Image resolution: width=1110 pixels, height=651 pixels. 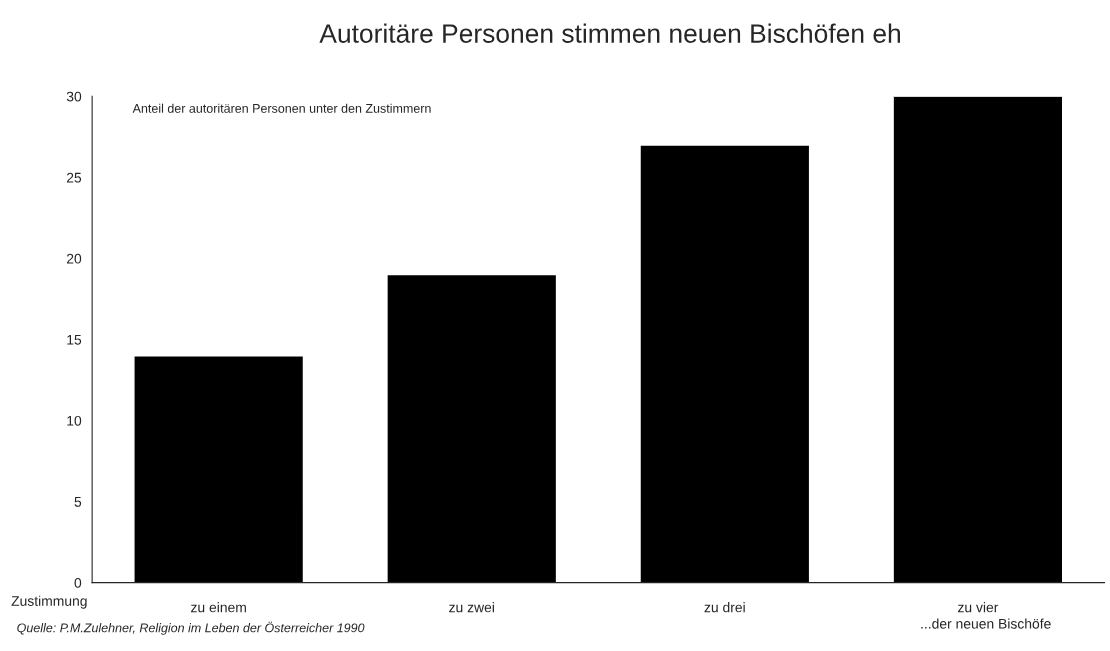 What do you see at coordinates (74, 258) in the screenshot?
I see `y-tick-label: 20` at bounding box center [74, 258].